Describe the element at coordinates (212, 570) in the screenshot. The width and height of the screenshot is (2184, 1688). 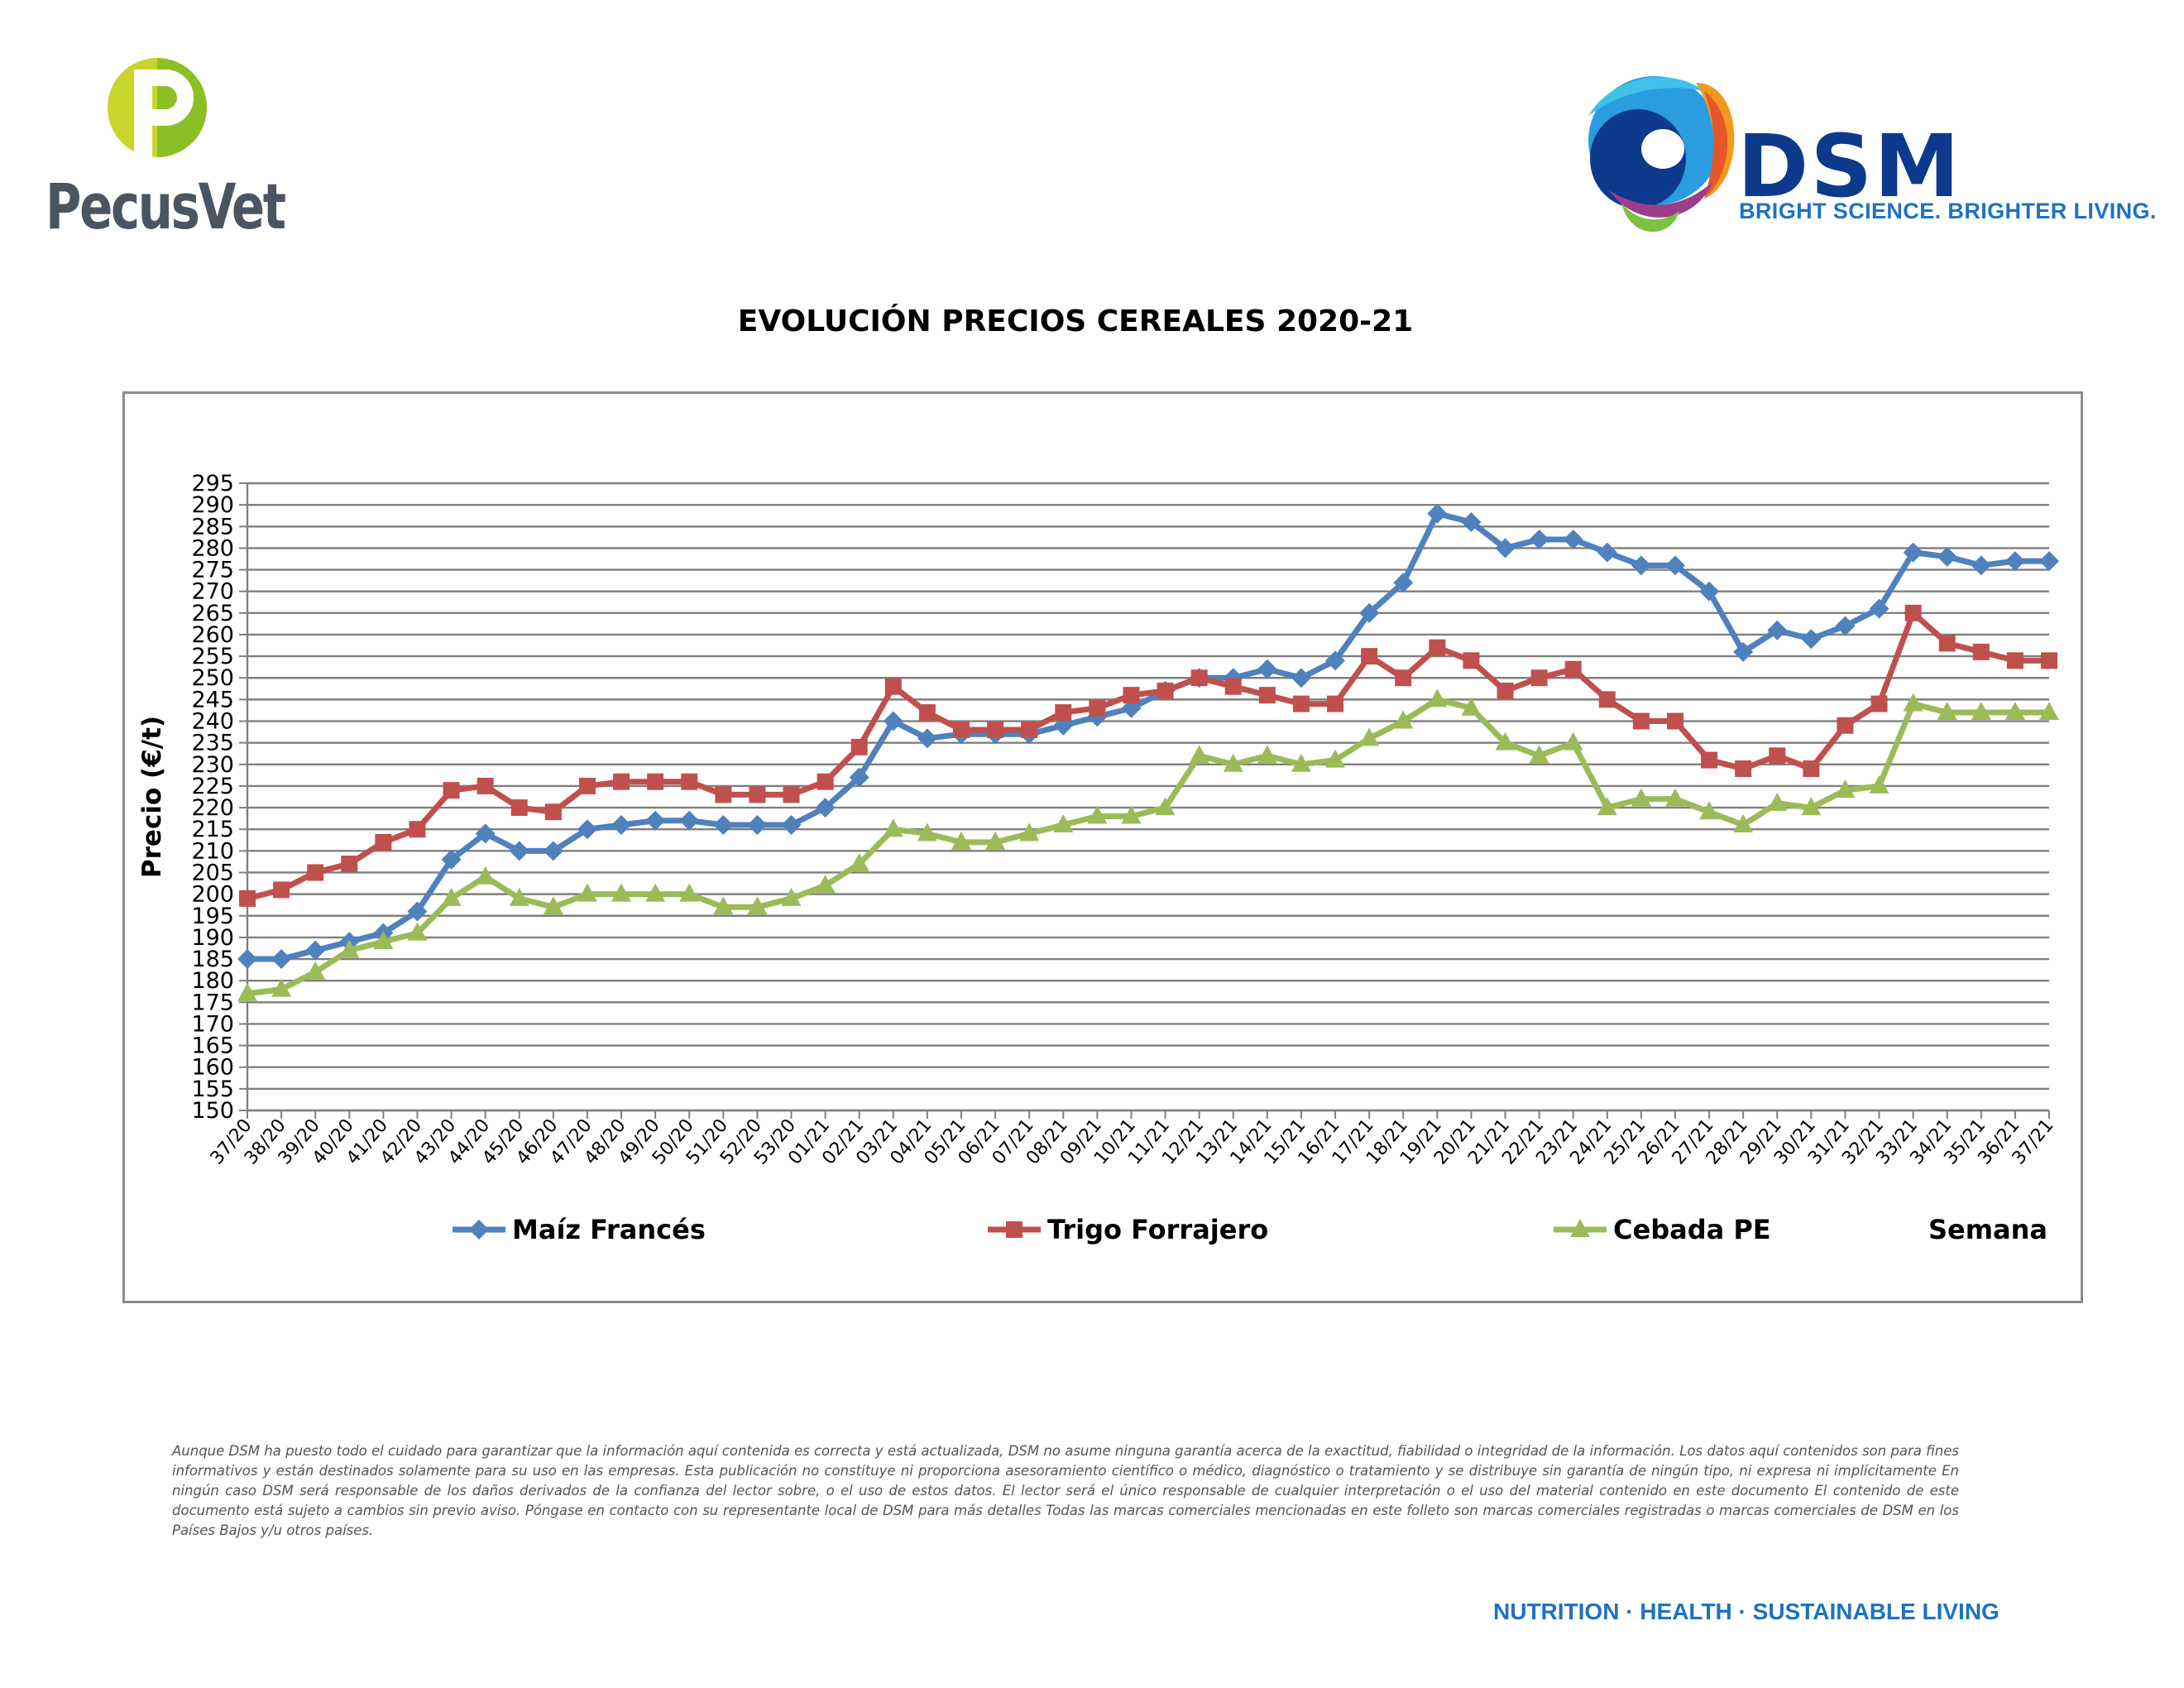
I see `y-tick-label: 275` at that location.